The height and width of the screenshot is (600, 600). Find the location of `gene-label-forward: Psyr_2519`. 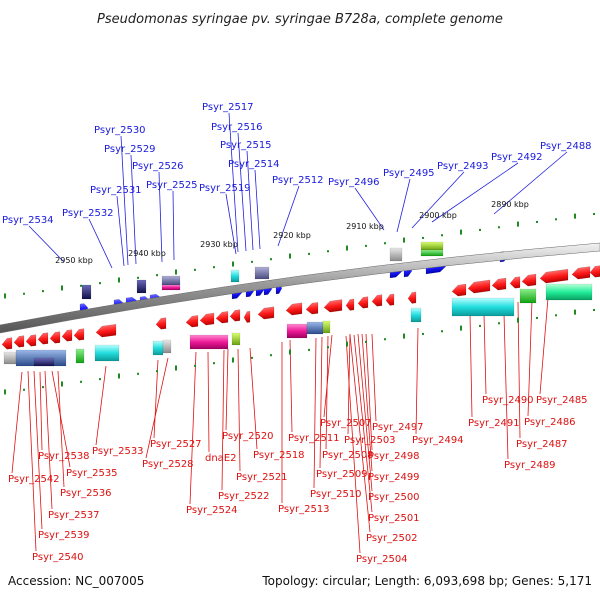

gene-label-forward: Psyr_2519 is located at coordinates (225, 188).